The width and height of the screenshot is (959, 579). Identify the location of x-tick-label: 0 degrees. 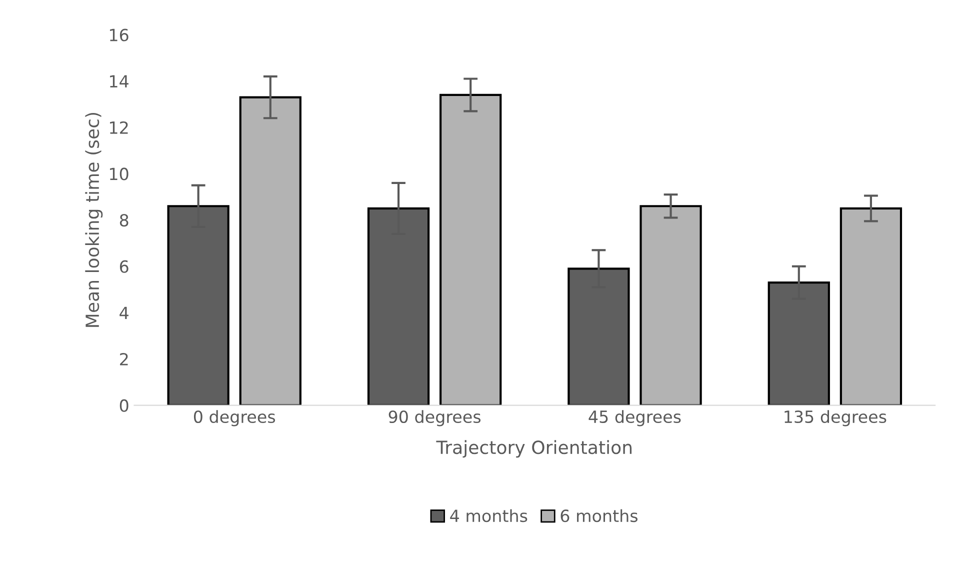
(235, 418).